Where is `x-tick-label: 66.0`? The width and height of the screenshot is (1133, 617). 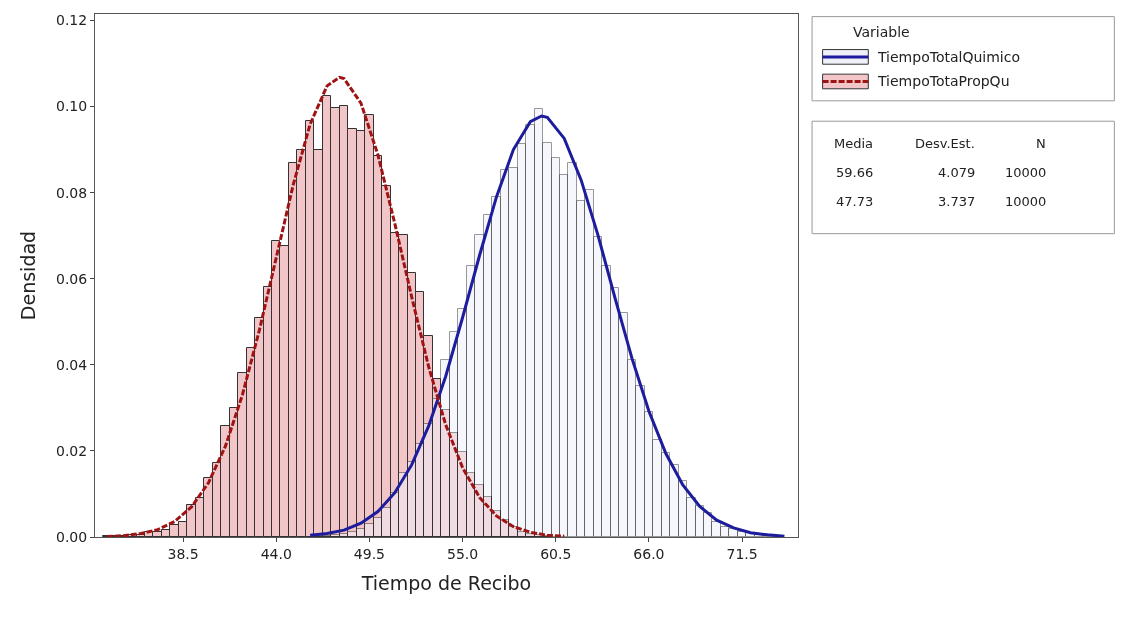 x-tick-label: 66.0 is located at coordinates (649, 553).